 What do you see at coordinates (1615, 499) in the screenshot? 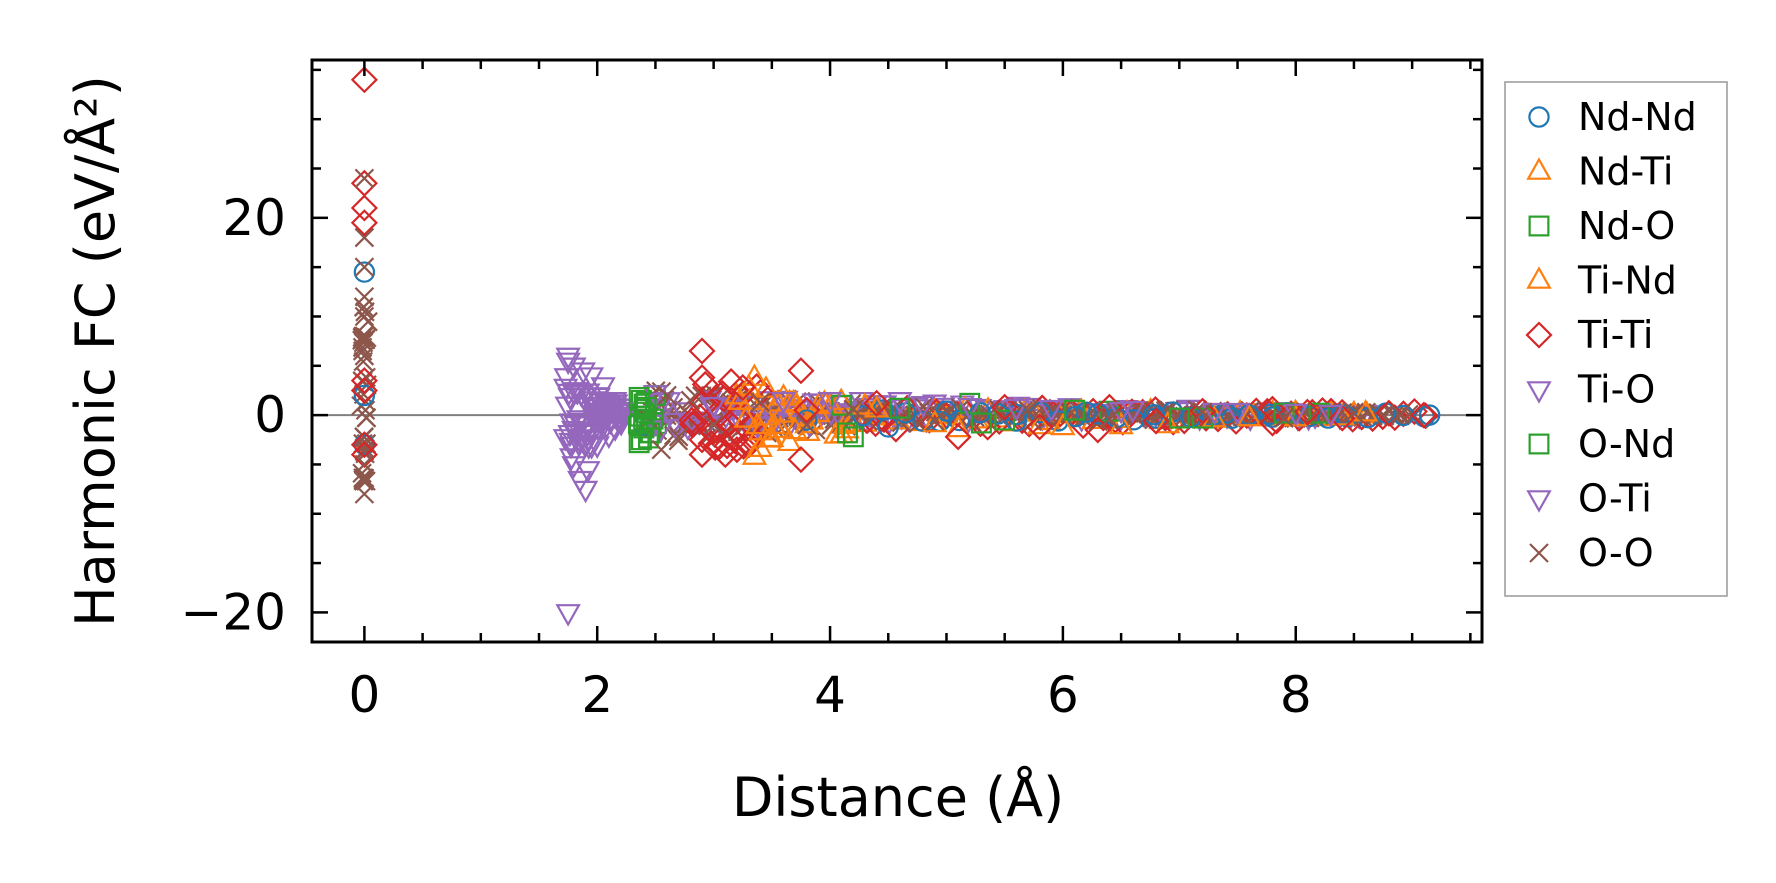
I see `legend-label: O-Ti` at bounding box center [1615, 499].